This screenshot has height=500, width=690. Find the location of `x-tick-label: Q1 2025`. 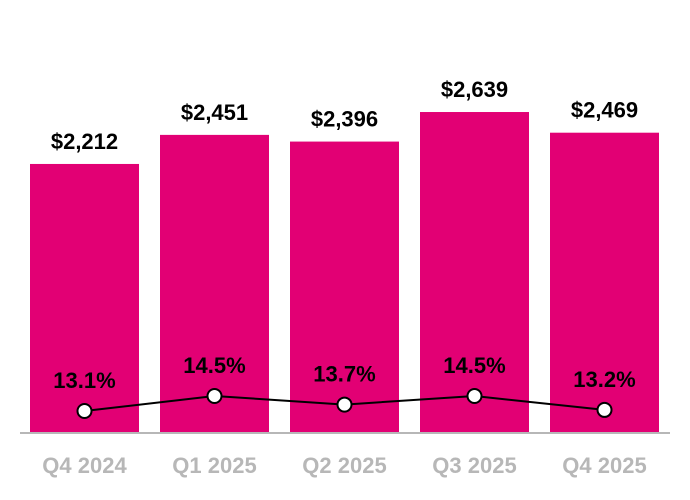

x-tick-label: Q1 2025 is located at coordinates (214, 465).